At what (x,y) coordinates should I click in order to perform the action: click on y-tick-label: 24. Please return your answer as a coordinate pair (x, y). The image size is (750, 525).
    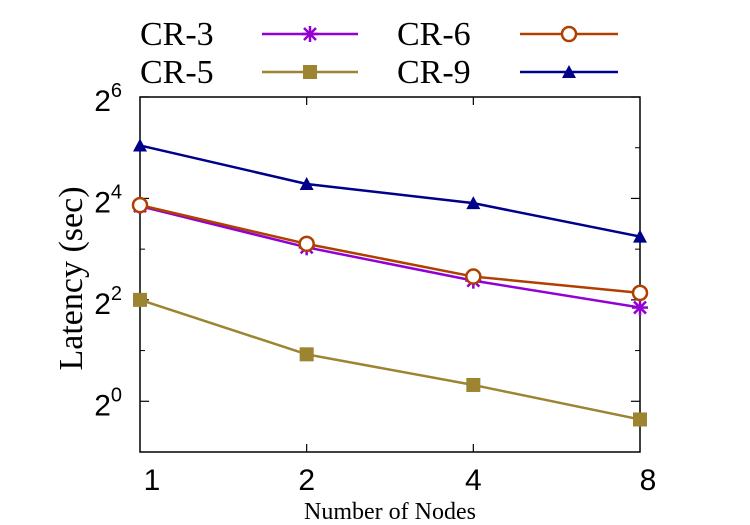
    Looking at the image, I should click on (108, 200).